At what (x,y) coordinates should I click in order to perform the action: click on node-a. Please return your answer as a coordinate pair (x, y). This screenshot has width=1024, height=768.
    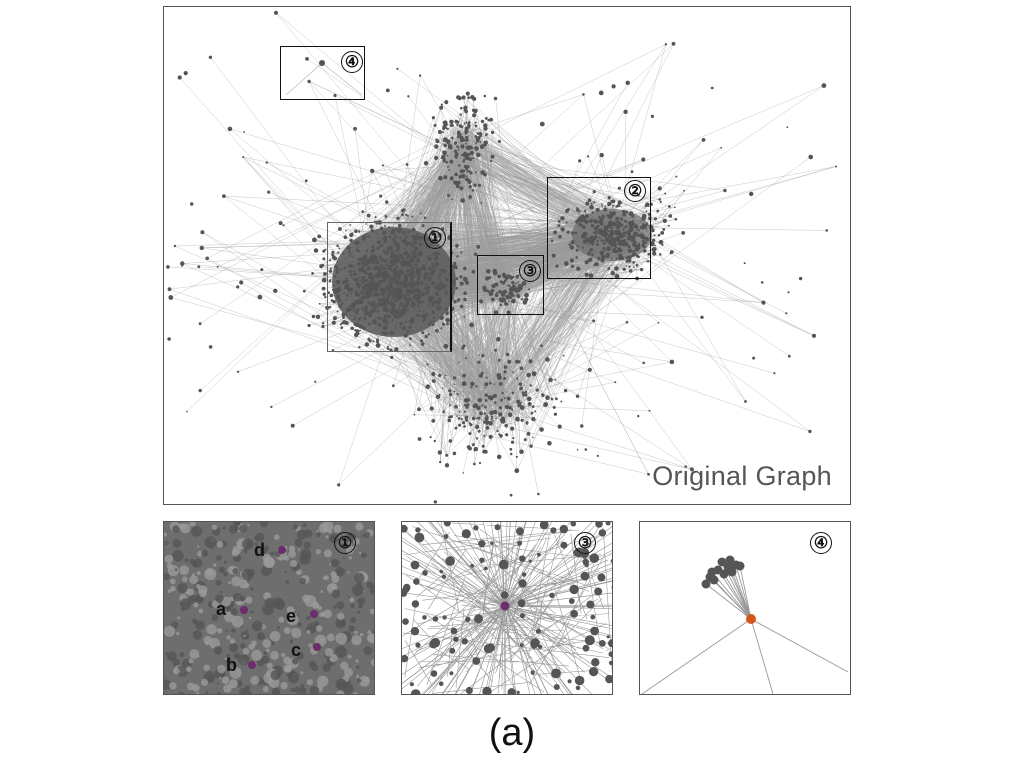
    Looking at the image, I should click on (244, 610).